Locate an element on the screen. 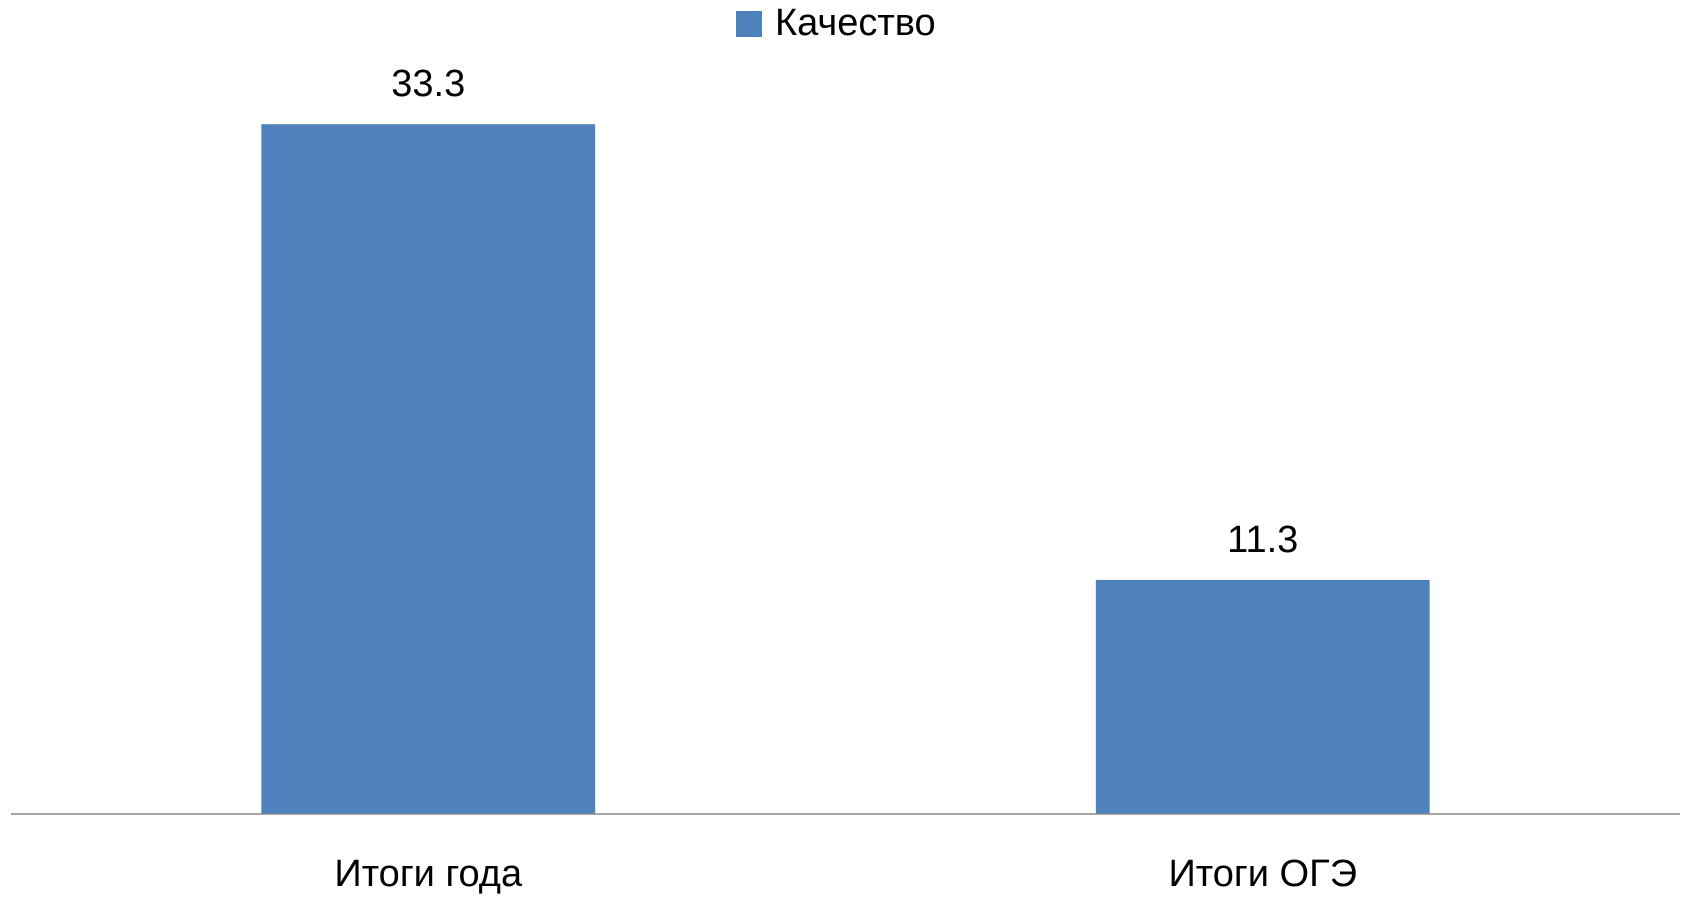 The height and width of the screenshot is (906, 1683). data-label: 11.3 is located at coordinates (1262, 540).